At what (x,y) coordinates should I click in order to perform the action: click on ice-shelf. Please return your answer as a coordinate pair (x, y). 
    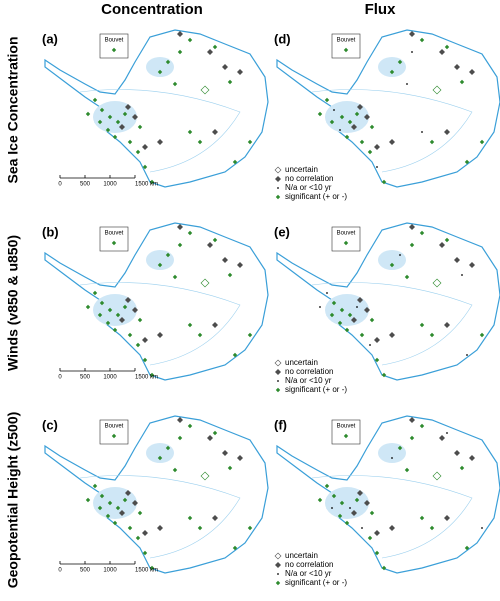
    Looking at the image, I should click on (115, 503).